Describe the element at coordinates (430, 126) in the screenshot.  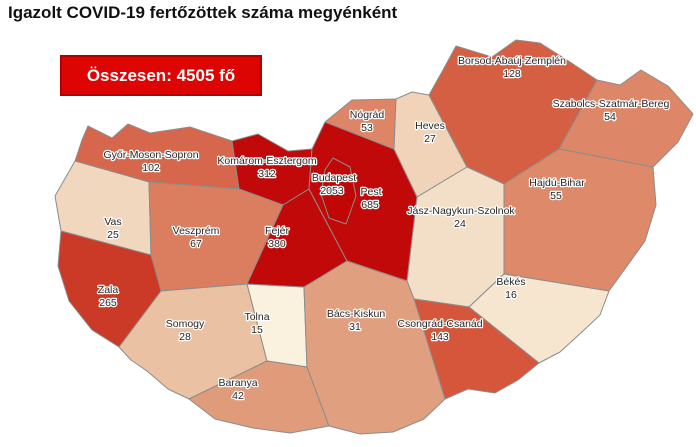
I see `county-label-heves: Heves` at that location.